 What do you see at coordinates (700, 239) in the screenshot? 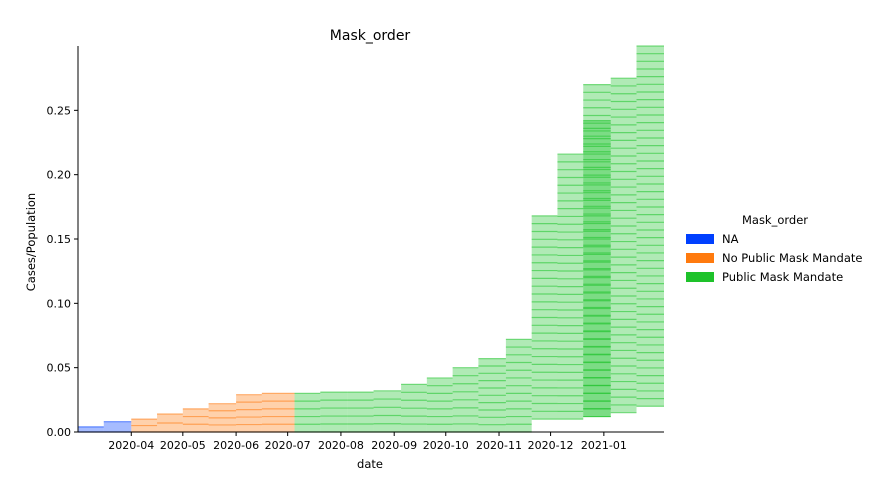
I see `legend-swatch-na` at bounding box center [700, 239].